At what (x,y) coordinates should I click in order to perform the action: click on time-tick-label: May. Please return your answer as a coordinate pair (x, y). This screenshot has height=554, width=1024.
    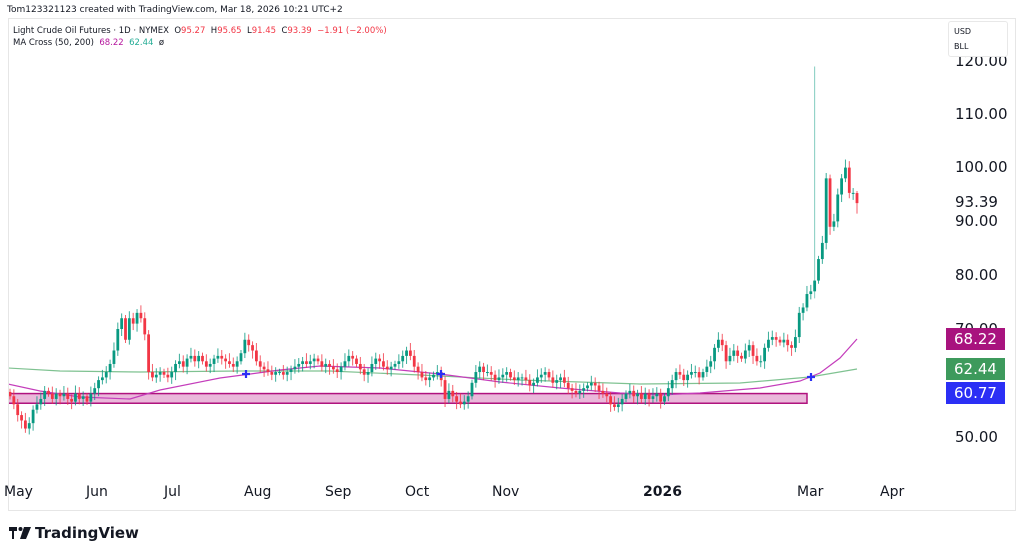
    Looking at the image, I should click on (18, 492).